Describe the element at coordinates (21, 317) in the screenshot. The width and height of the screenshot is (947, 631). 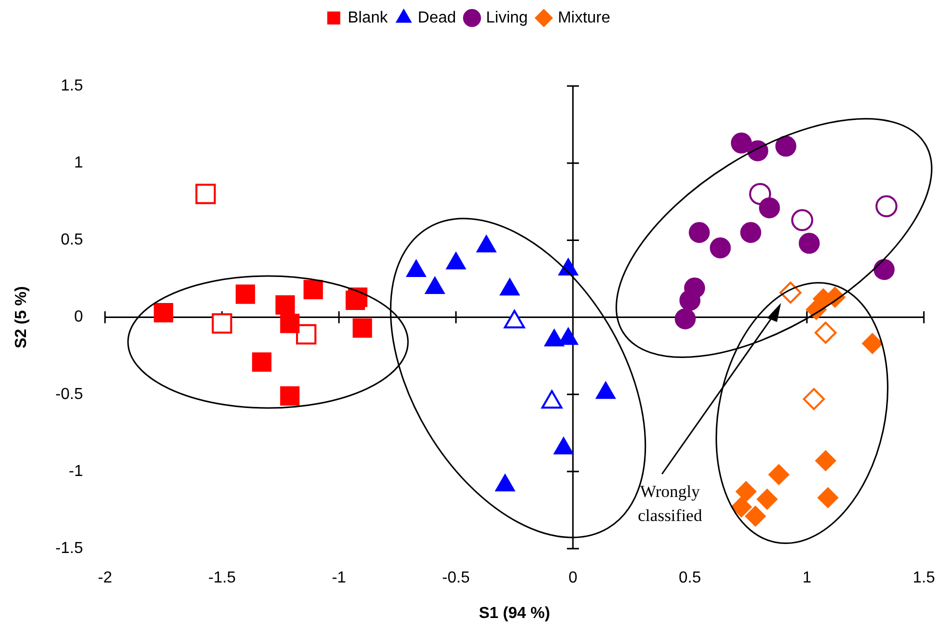
I see `y-axis-title: S2 (5 %)` at that location.